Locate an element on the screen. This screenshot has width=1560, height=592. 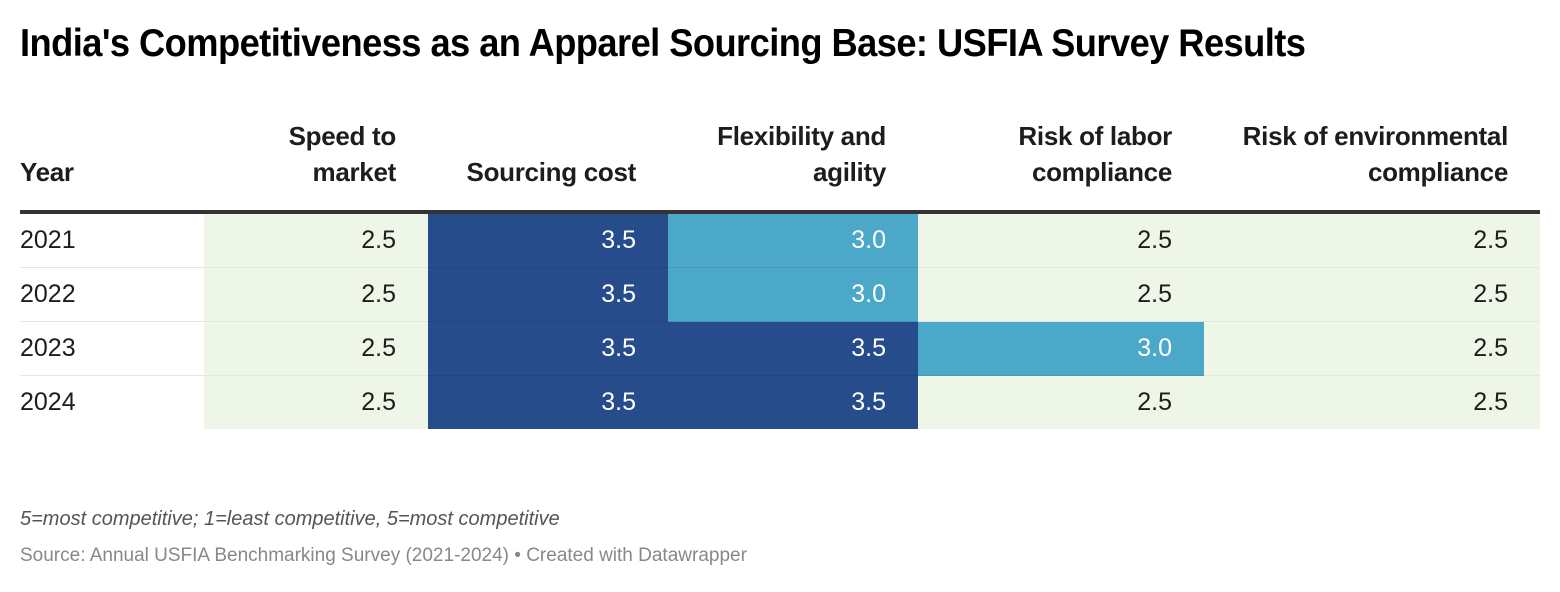
year-cell: 2022 is located at coordinates (112, 294).